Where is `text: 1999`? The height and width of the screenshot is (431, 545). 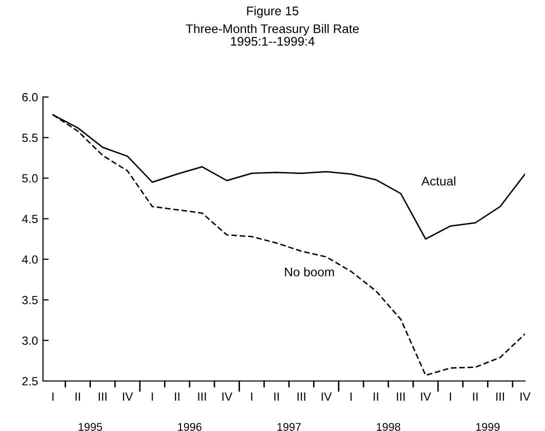
text: 1999 is located at coordinates (488, 426).